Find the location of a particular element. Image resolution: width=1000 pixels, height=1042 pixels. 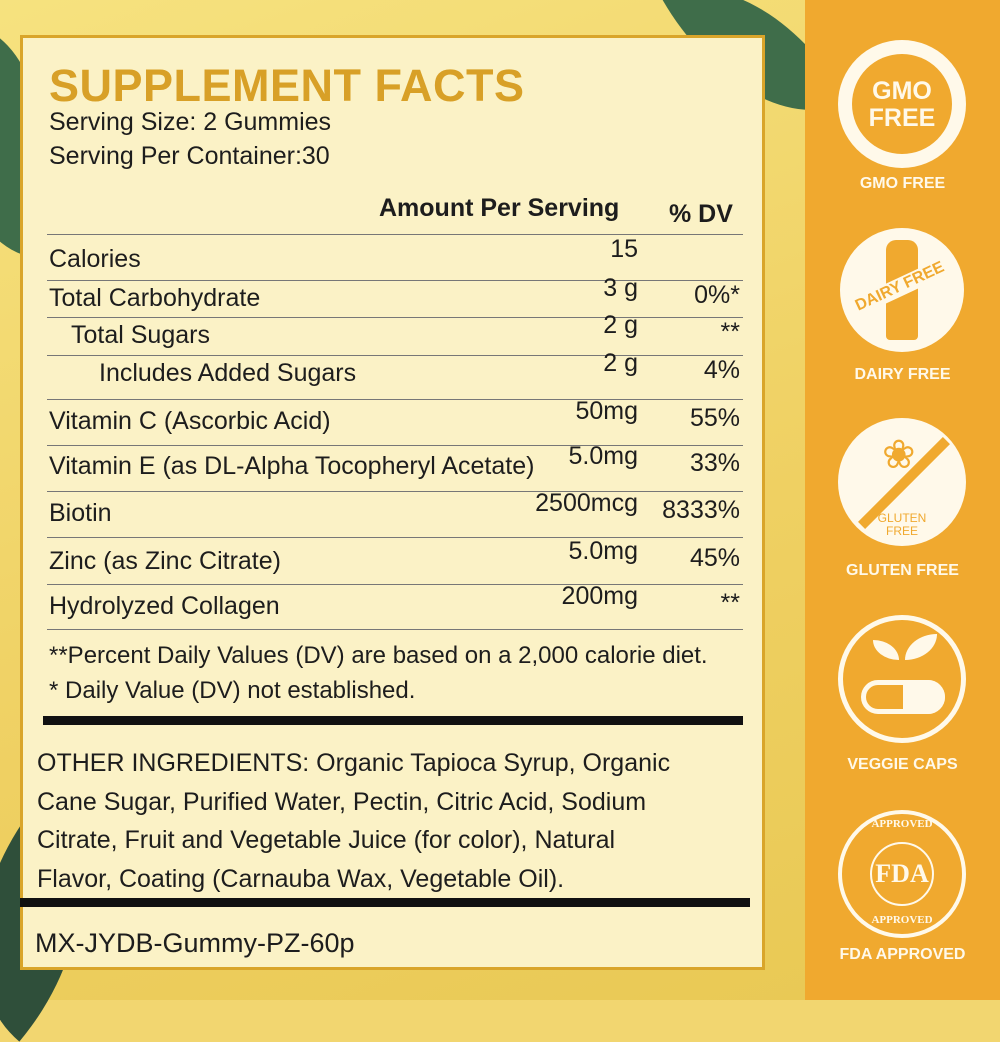

capsule-sprout-icon is located at coordinates (902, 679).